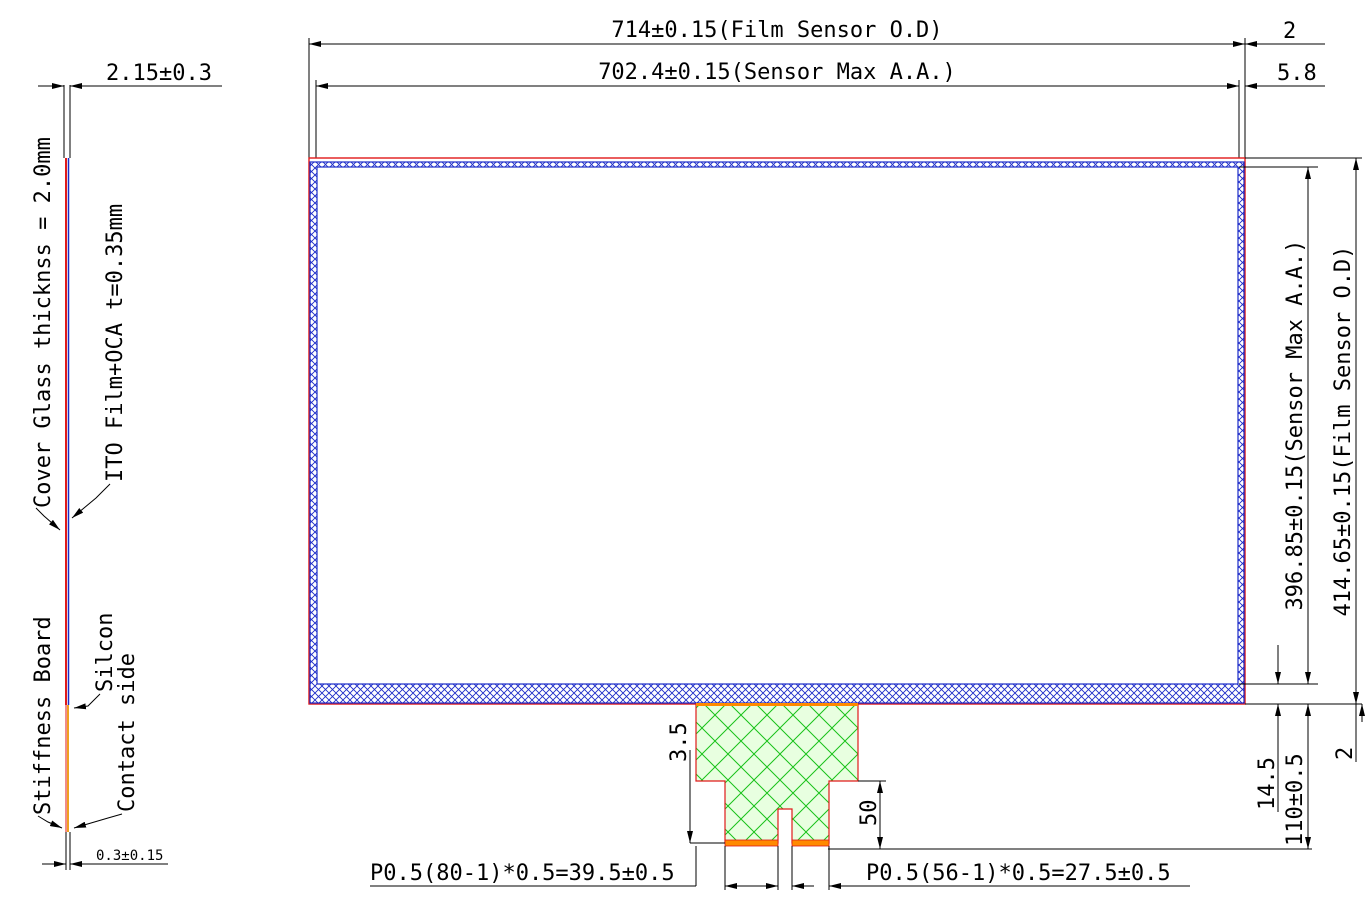 Image resolution: width=1367 pixels, height=899 pixels. What do you see at coordinates (159, 73) in the screenshot?
I see `side-thickness-label: 2.15±0.3` at bounding box center [159, 73].